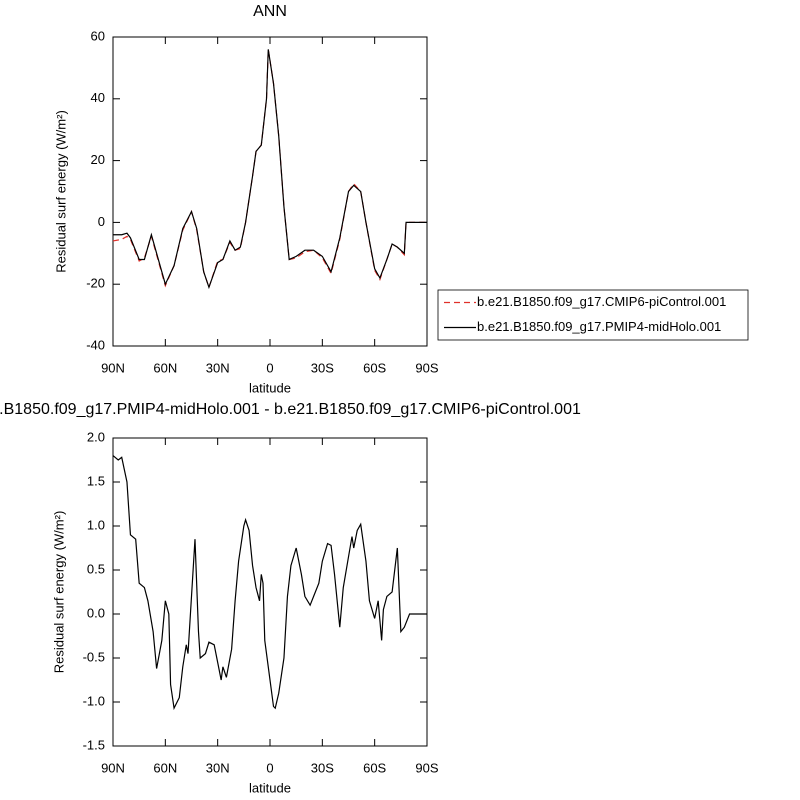  Describe the element at coordinates (593, 315) in the screenshot. I see `legend-box` at that location.